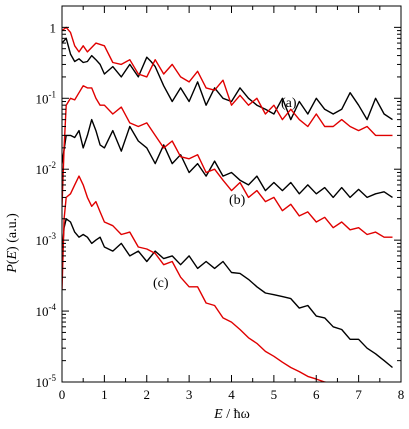  Describe the element at coordinates (316, 394) in the screenshot. I see `x-tick-label: 6` at that location.